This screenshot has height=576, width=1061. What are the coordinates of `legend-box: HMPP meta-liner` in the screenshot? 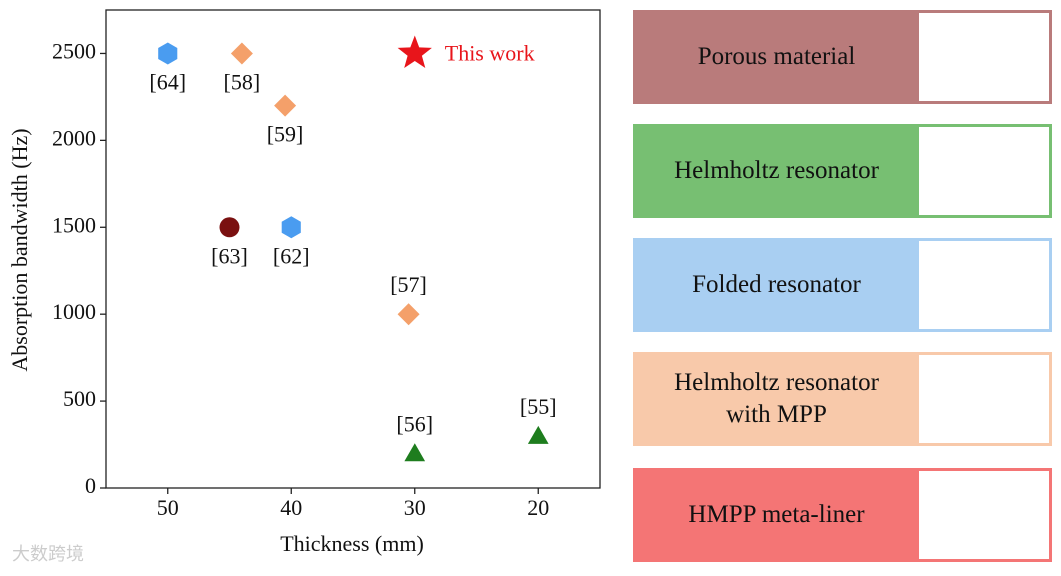 It's located at (842, 515).